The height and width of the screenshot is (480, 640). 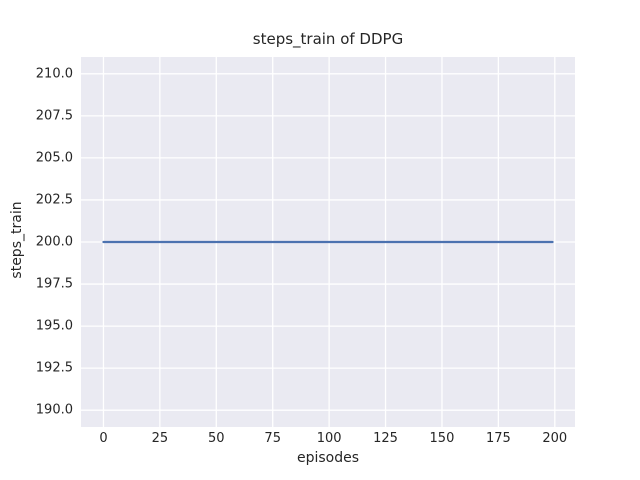 What do you see at coordinates (54, 116) in the screenshot?
I see `y-tick-label: 207.5` at bounding box center [54, 116].